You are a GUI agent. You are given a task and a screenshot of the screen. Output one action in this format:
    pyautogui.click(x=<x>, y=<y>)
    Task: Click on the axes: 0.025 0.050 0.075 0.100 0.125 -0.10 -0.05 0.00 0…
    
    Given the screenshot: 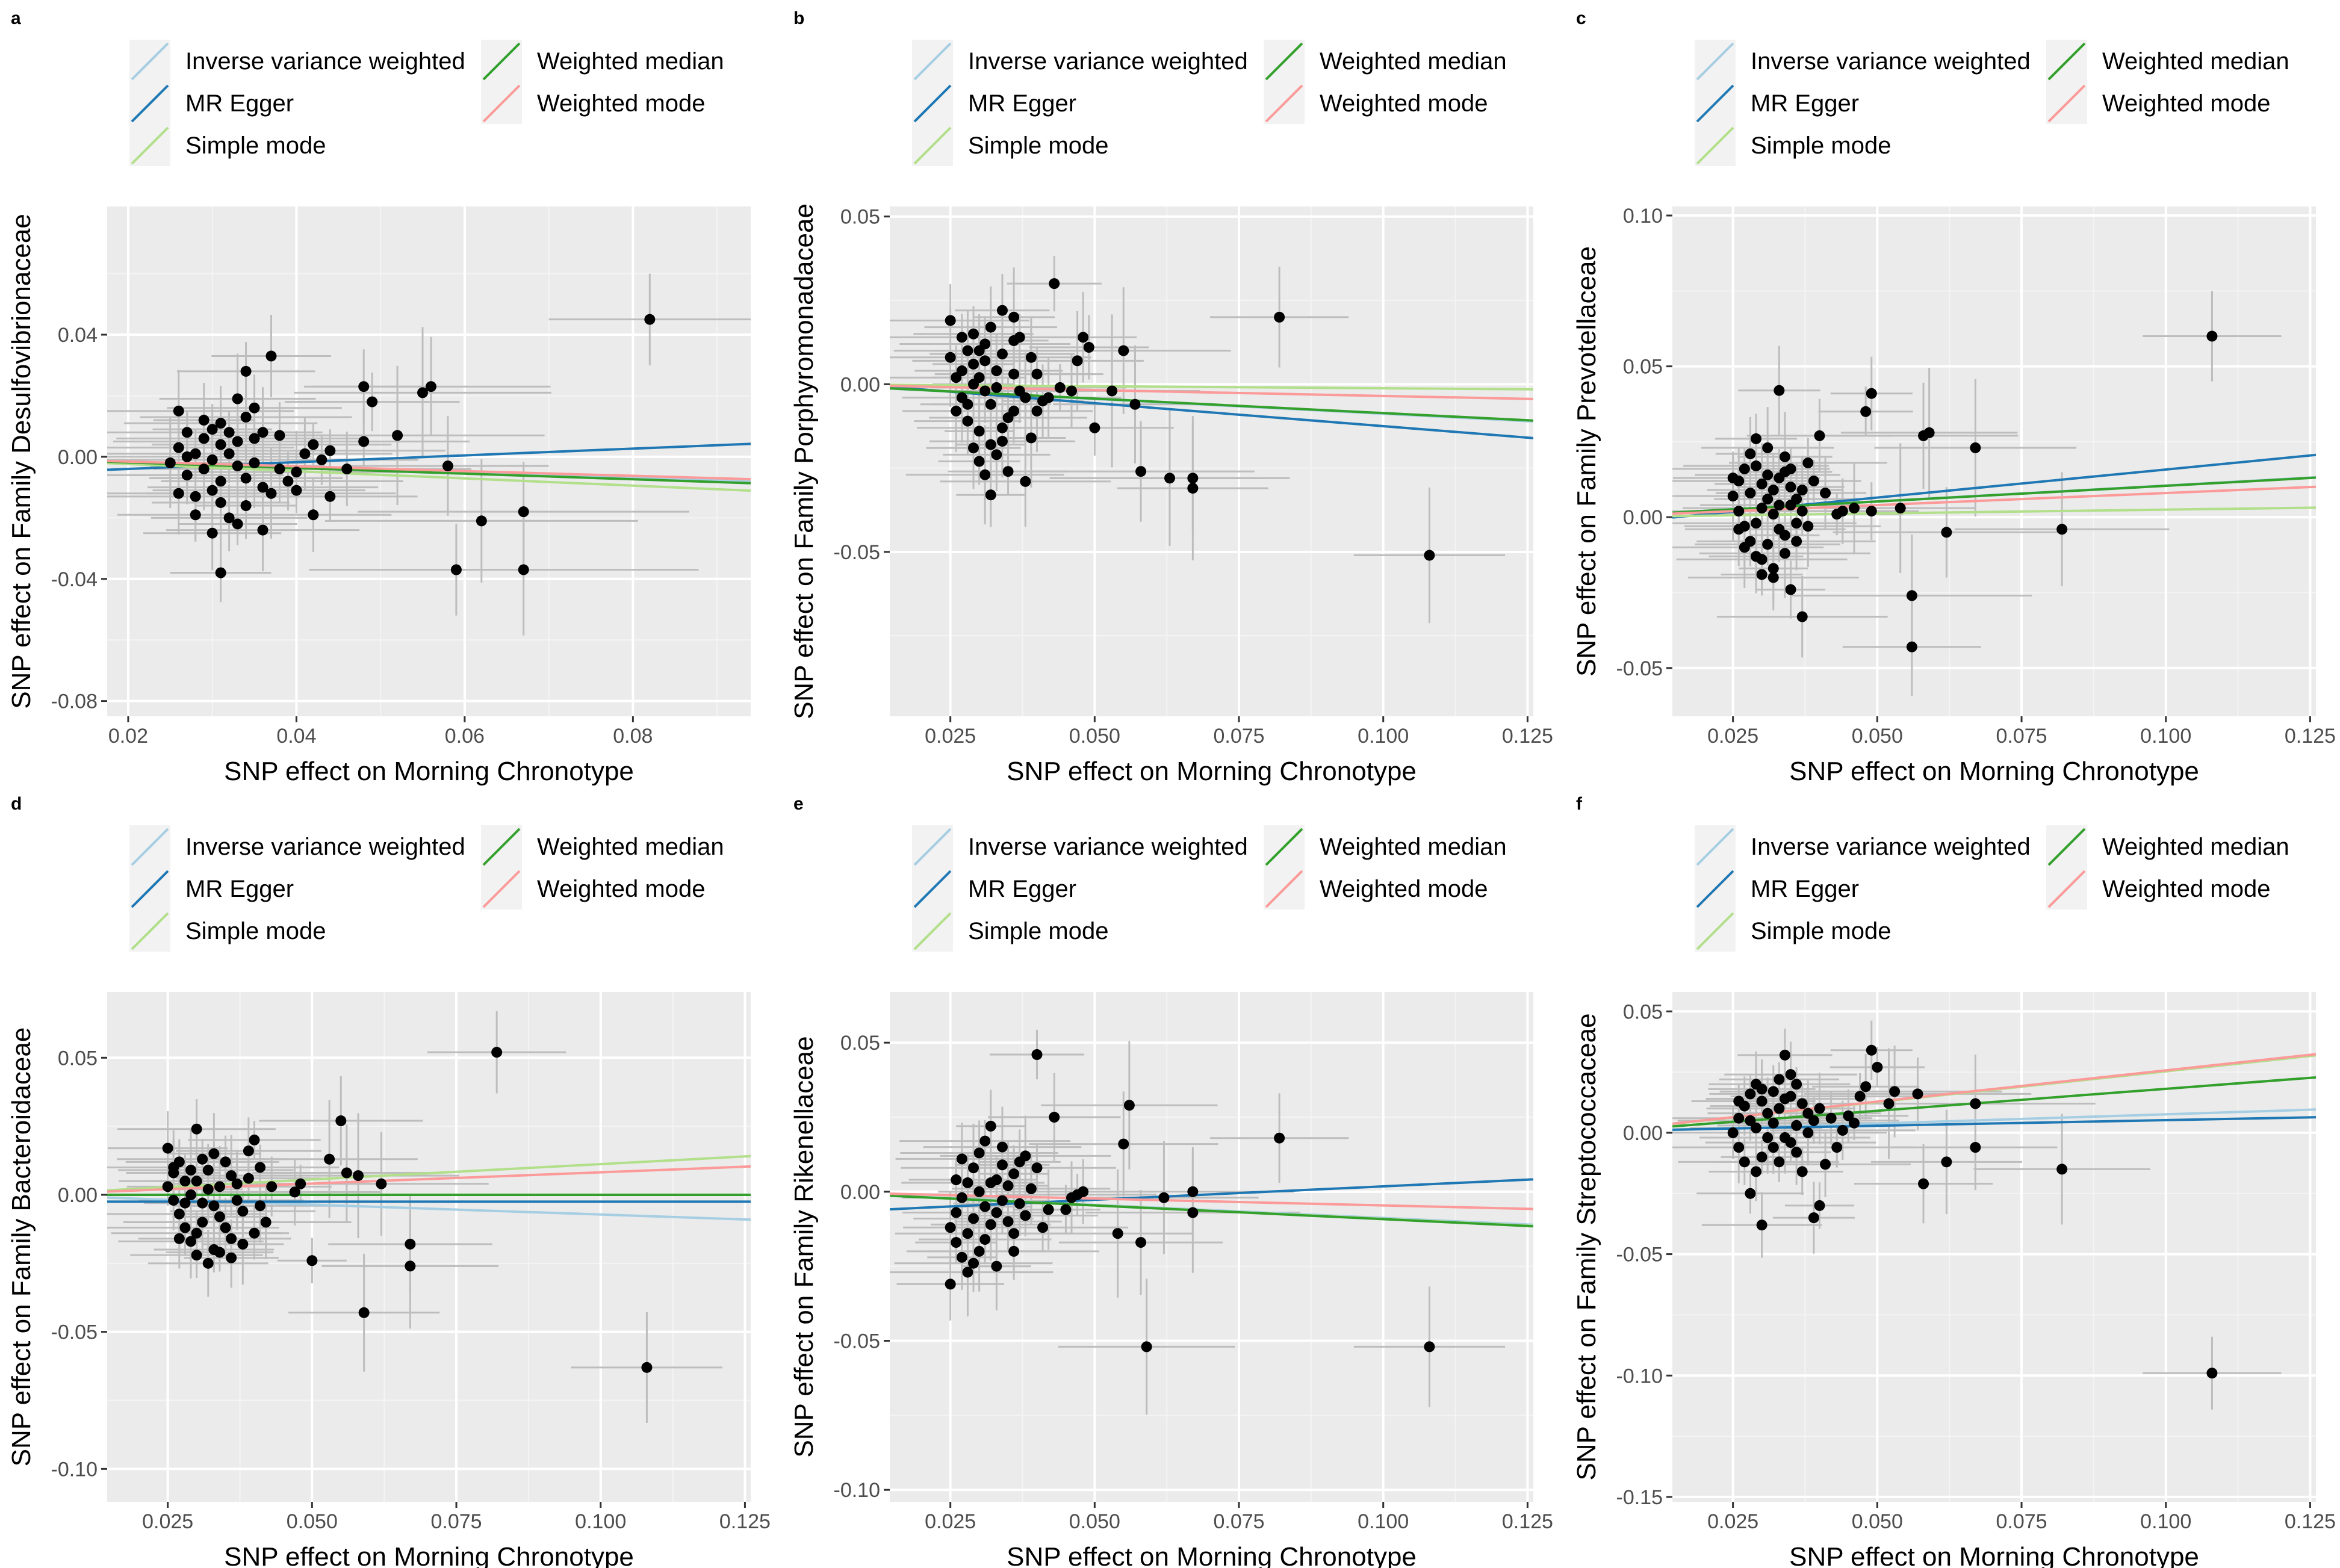 What is the action you would take?
    pyautogui.click(x=1171, y=1300)
    